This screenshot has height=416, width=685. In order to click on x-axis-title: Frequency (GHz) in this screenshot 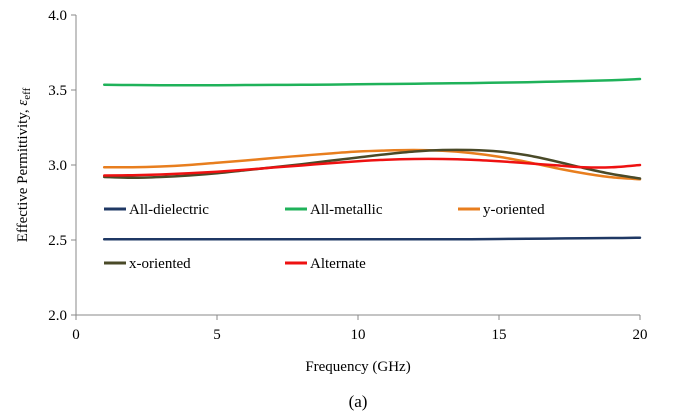, I will do `click(357, 367)`.